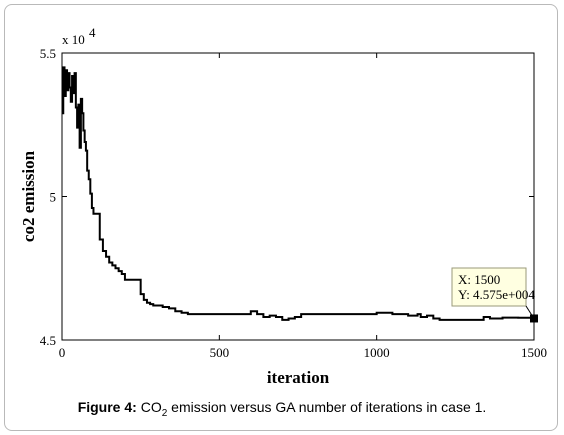  What do you see at coordinates (377, 352) in the screenshot?
I see `x-tick-label: 1000` at bounding box center [377, 352].